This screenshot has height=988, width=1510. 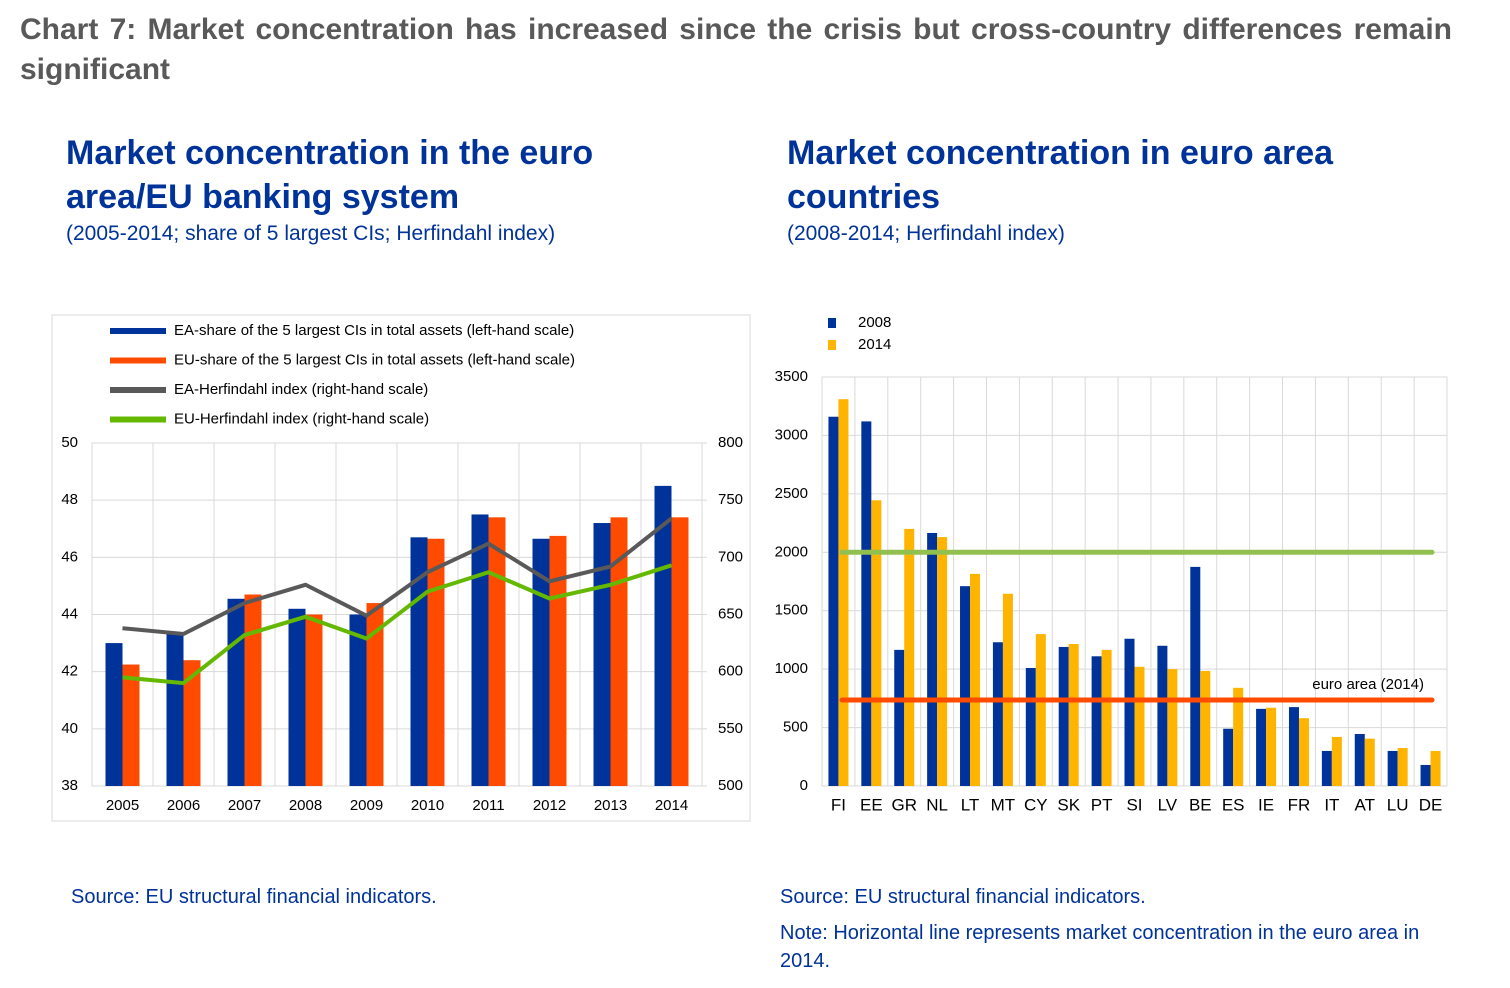 I want to click on x-tick-label: LT, so click(x=970, y=804).